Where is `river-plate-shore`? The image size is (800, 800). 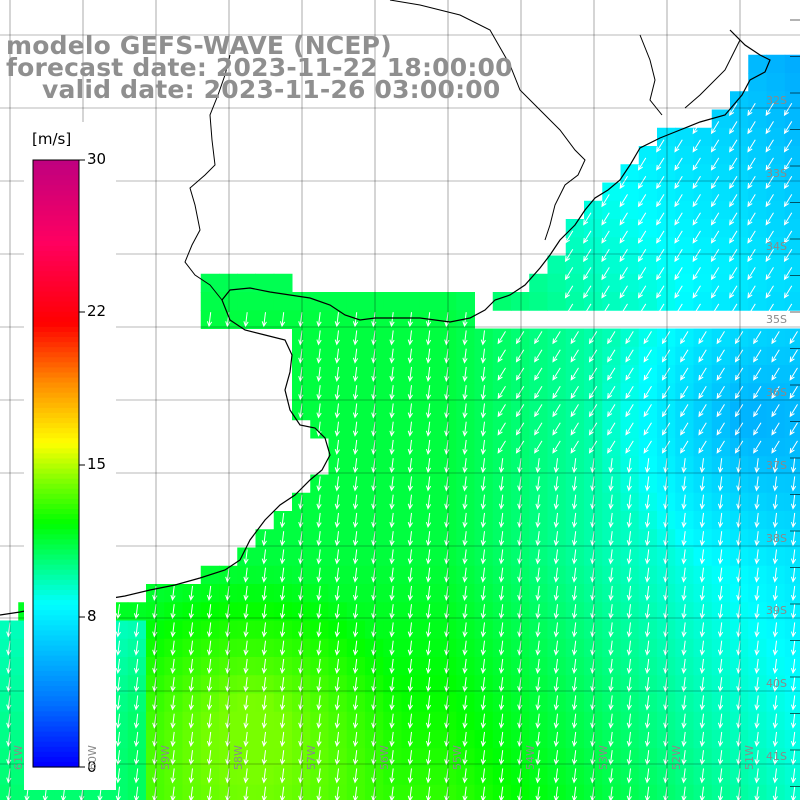 river-plate-shore is located at coordinates (207, 177).